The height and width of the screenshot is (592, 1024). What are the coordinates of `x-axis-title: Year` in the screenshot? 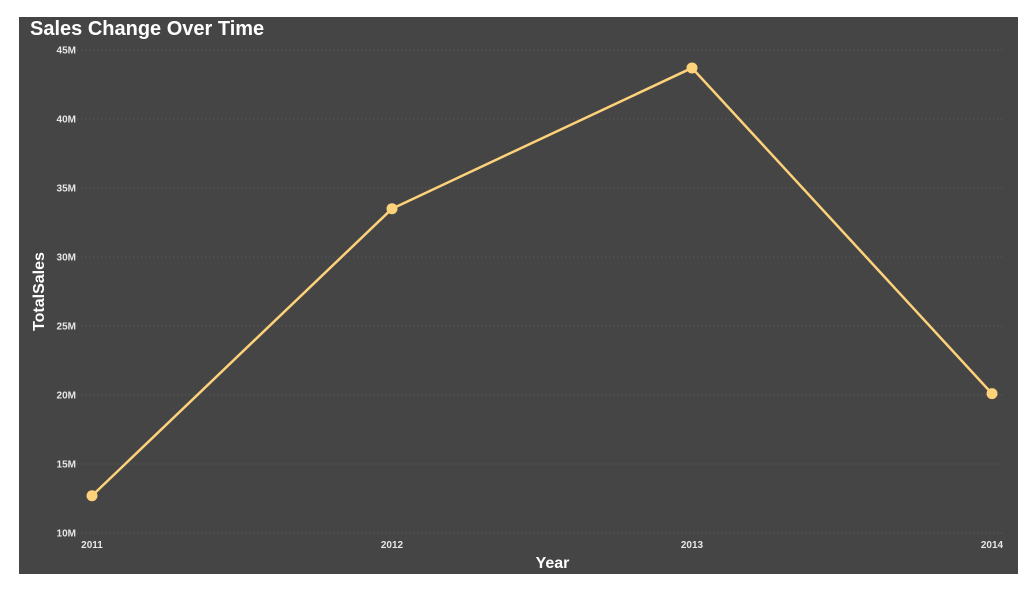 It's located at (553, 563).